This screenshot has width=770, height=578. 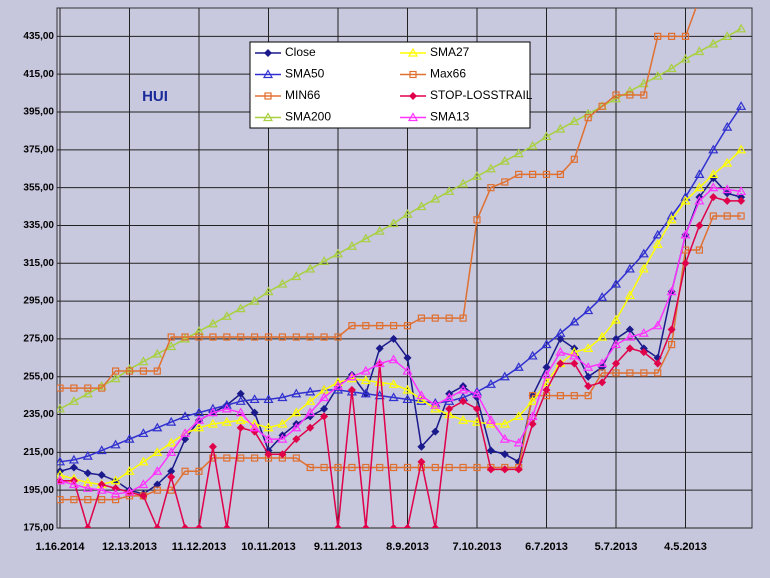 What do you see at coordinates (448, 74) in the screenshot?
I see `legend-label: Max66` at bounding box center [448, 74].